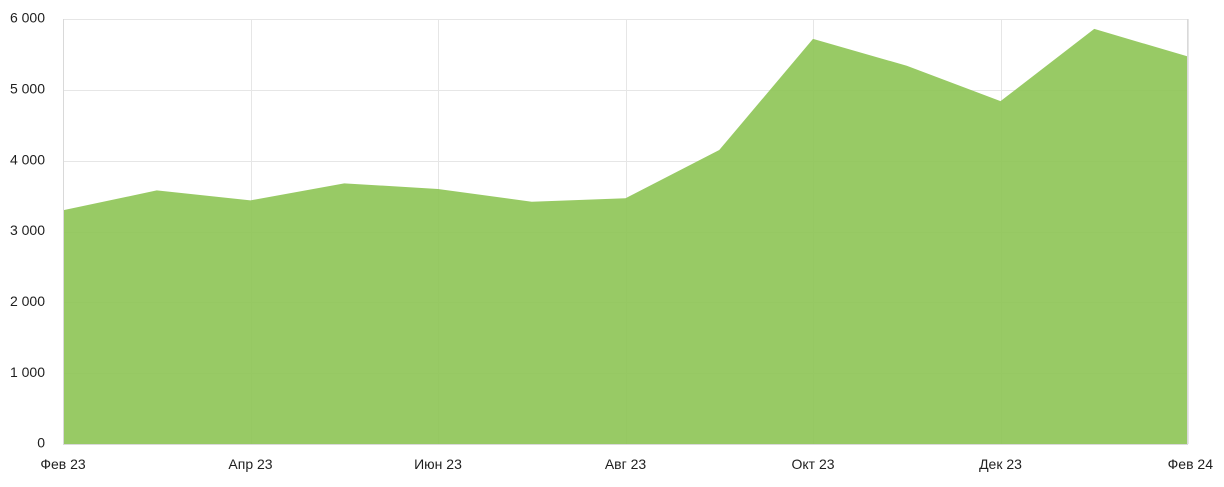 This screenshot has height=487, width=1224. Describe the element at coordinates (1000, 464) in the screenshot. I see `x-tick-label: Дек 23` at that location.